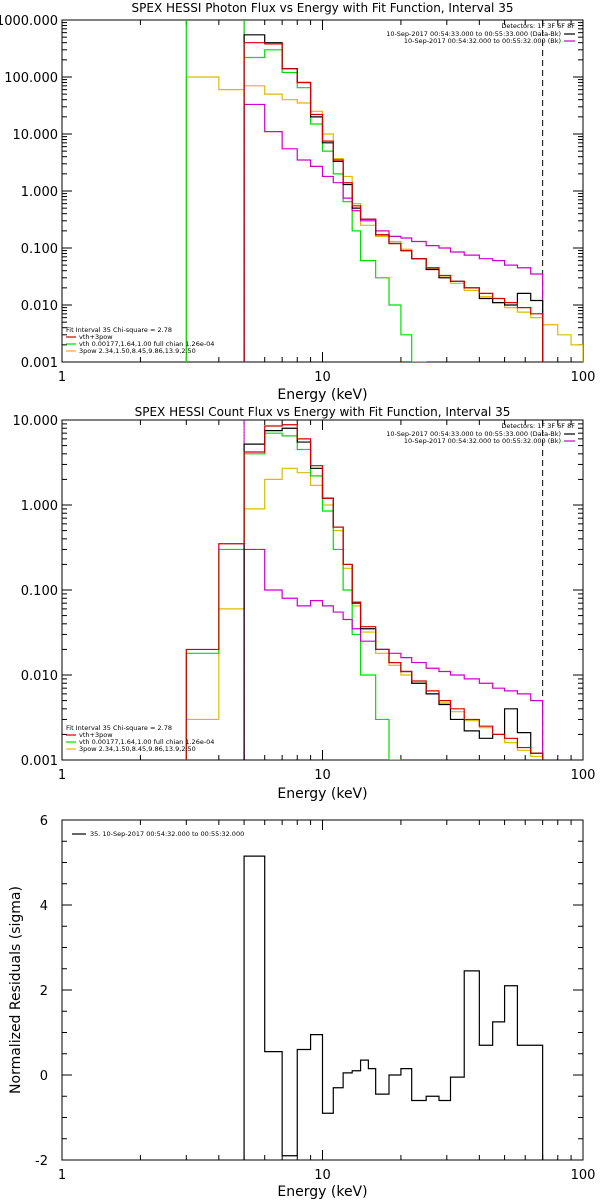  I want to click on y-tick-label: 1000.000, so click(29, 21).